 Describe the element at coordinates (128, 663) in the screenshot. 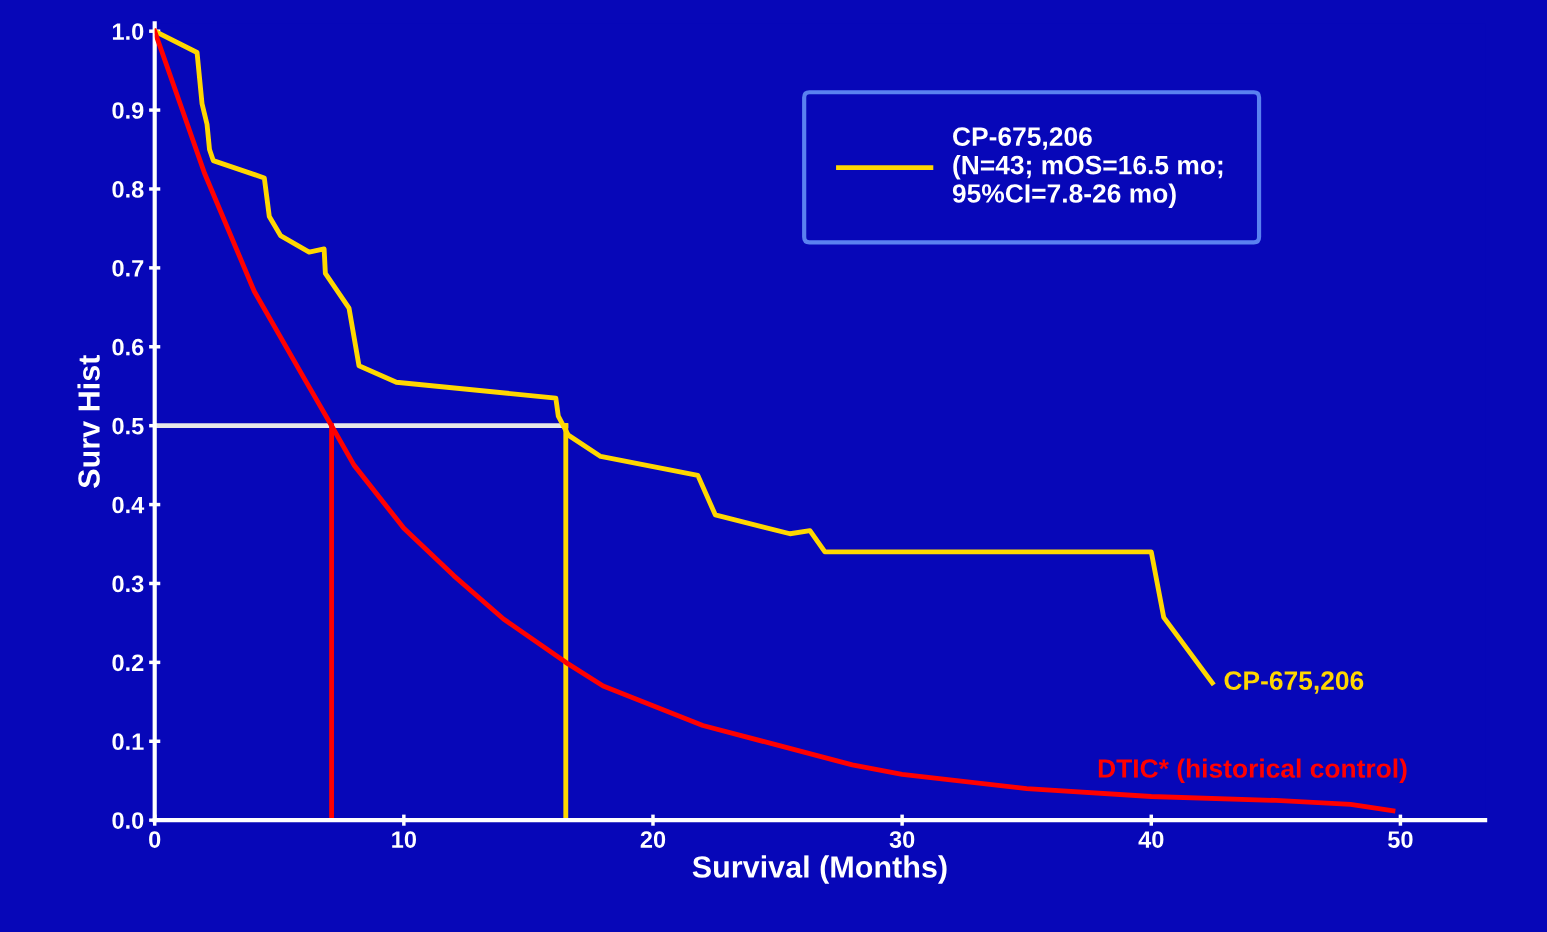

I see `y-tick-label: 0.2` at that location.